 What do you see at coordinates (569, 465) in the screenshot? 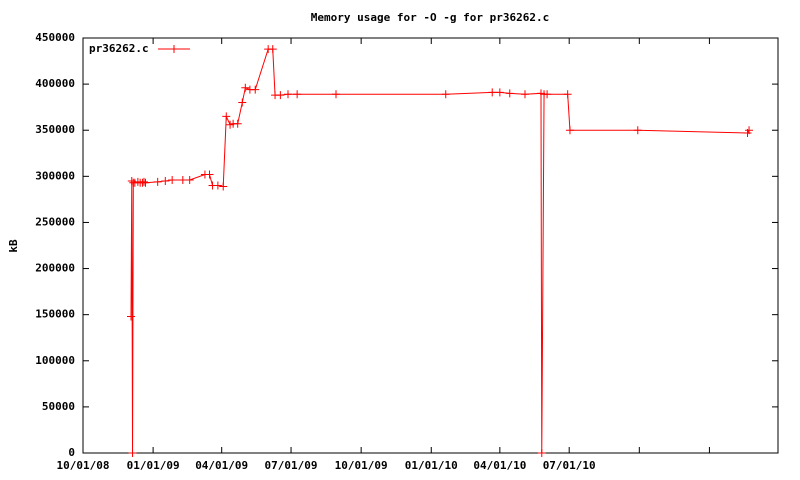
I see `x-tick-label: 07/01/10` at bounding box center [569, 465].